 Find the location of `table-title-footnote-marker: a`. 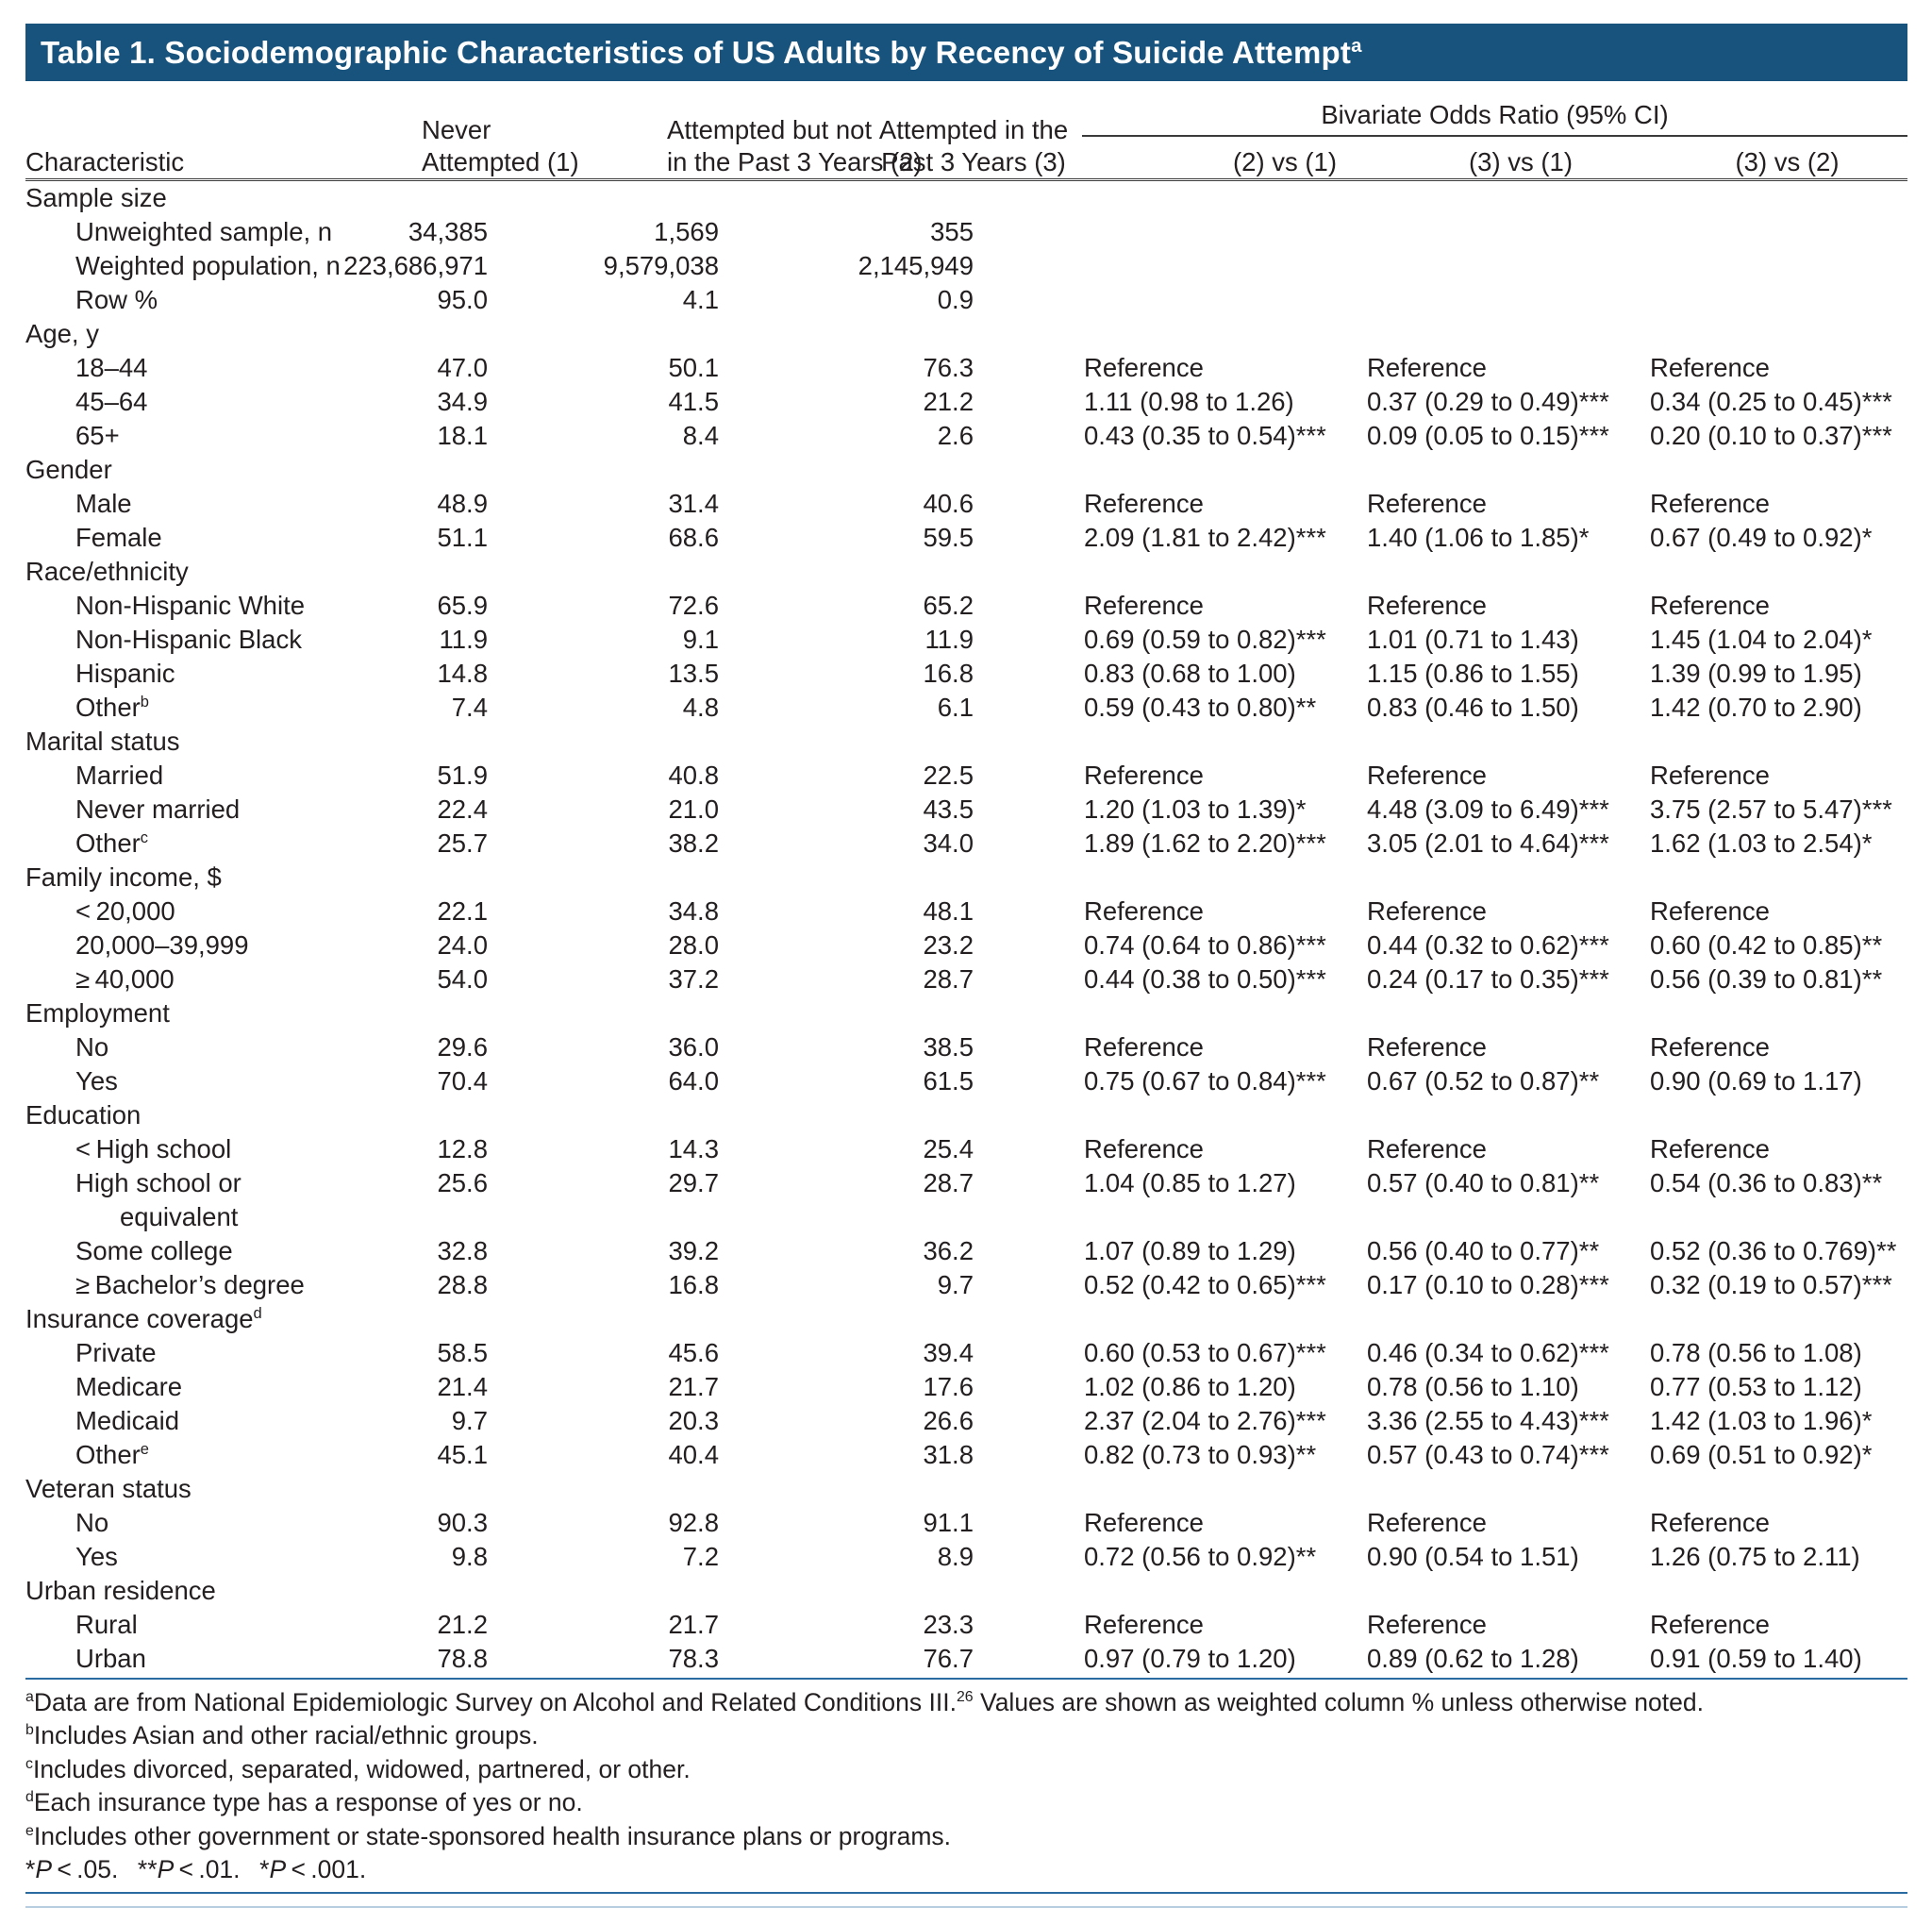

table-title-footnote-marker: a is located at coordinates (1356, 46).